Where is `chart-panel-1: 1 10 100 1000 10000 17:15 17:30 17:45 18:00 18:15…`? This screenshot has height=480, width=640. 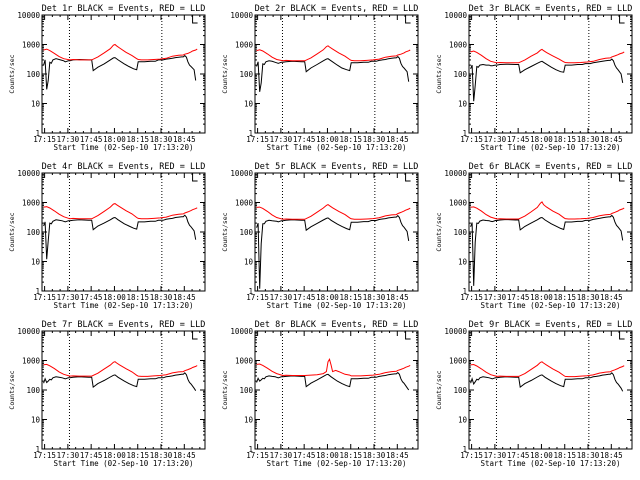
chart-panel-1: 1 10 100 1000 10000 17:15 17:30 17:45 18:00 18:15… is located at coordinates (107, 78).